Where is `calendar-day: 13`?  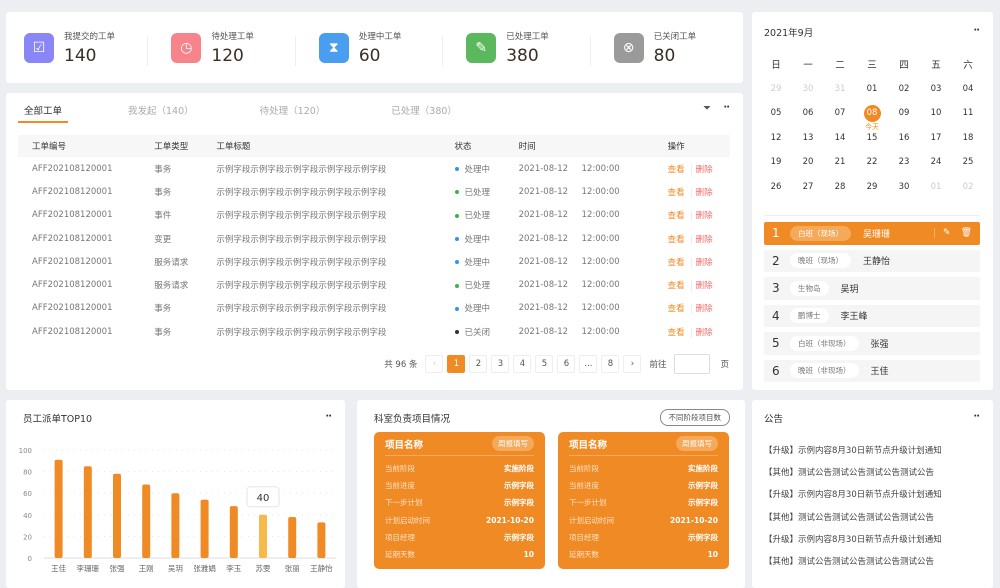 calendar-day: 13 is located at coordinates (808, 137).